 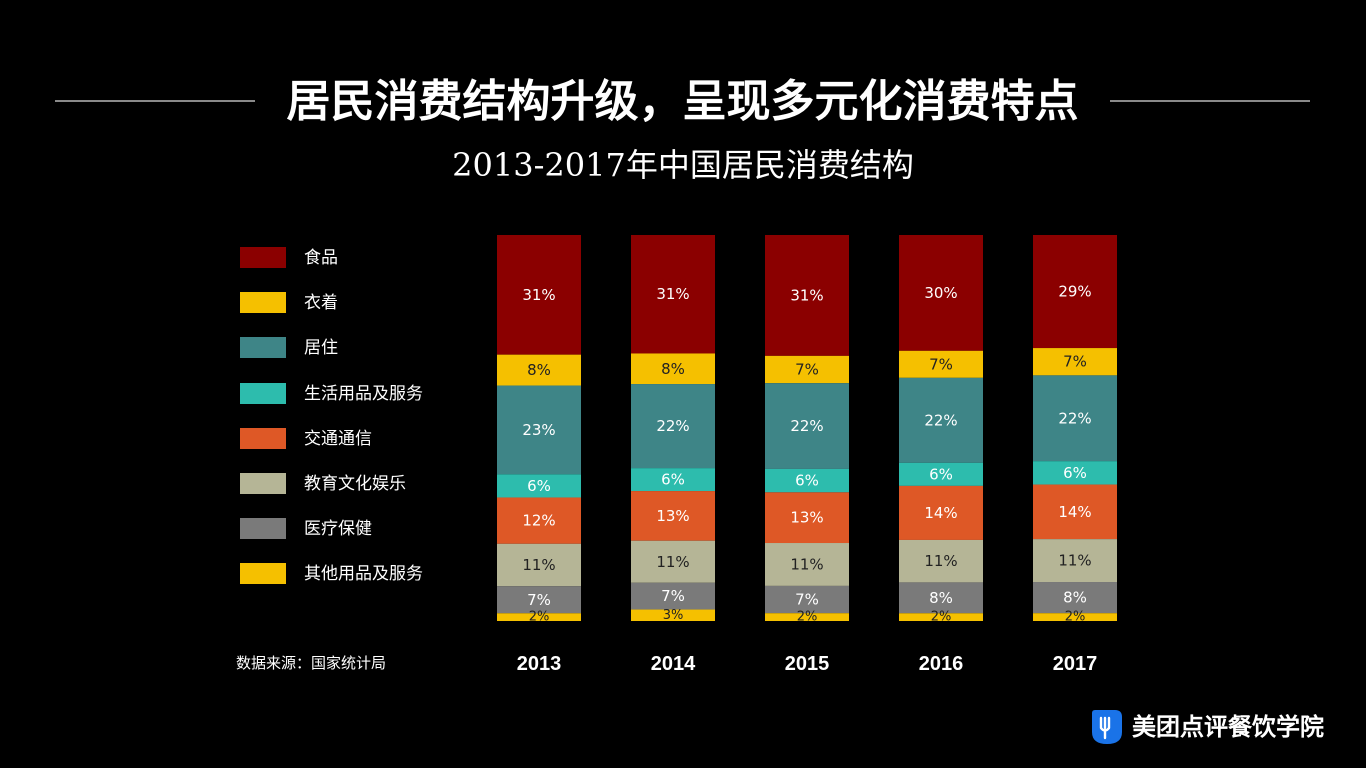 What do you see at coordinates (338, 529) in the screenshot?
I see `legend-label: 医疗保健` at bounding box center [338, 529].